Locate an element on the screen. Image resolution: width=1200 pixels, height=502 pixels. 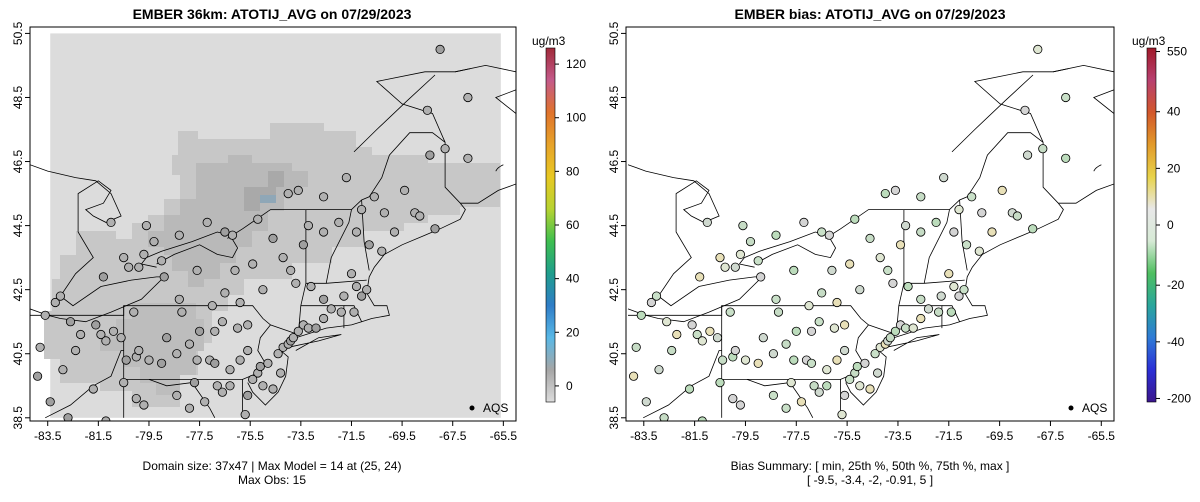
colorbar-tick-label: -200 is located at coordinates (1179, 398).